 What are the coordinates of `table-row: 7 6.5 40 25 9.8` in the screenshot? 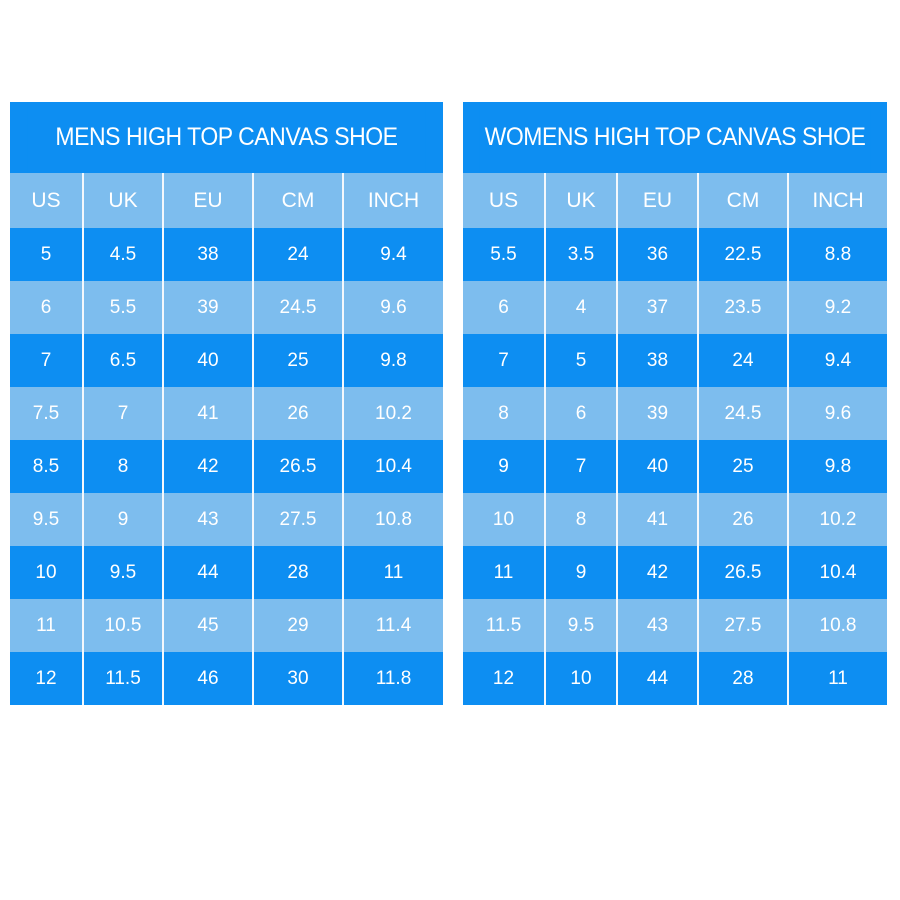 It's located at (226, 360).